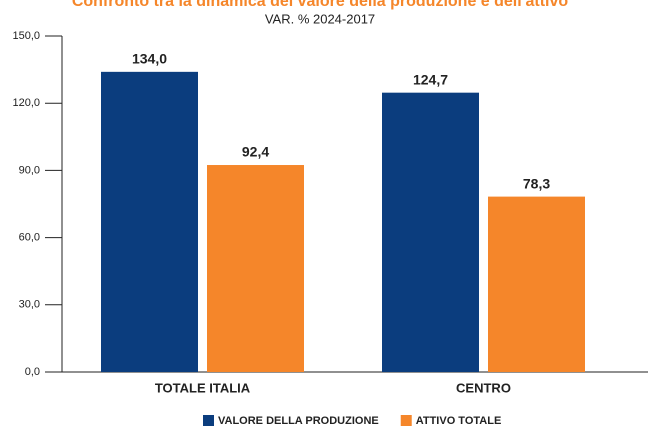 This screenshot has height=428, width=648. I want to click on legend-label: VALORE DELLA PRODUZIONE, so click(298, 421).